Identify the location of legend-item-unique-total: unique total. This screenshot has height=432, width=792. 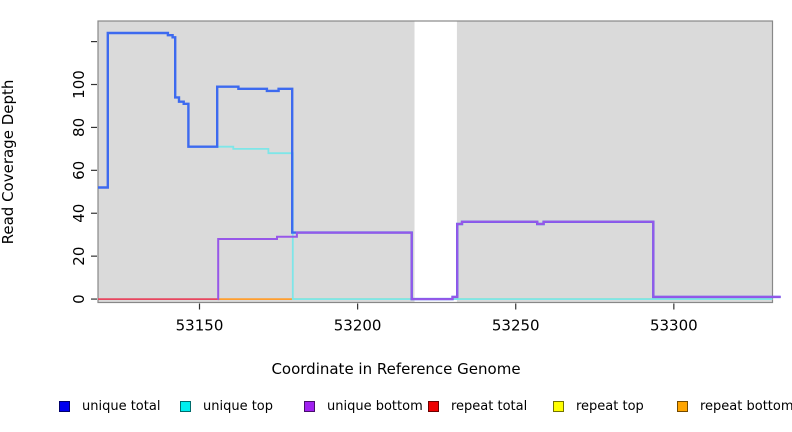
(109, 406).